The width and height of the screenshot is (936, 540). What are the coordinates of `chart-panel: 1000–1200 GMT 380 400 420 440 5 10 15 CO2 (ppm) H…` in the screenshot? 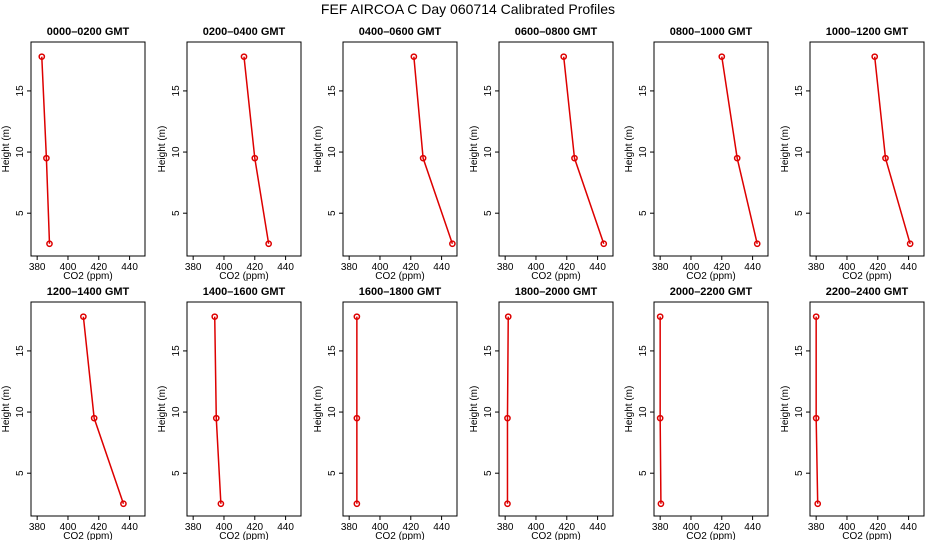 It's located at (852, 154).